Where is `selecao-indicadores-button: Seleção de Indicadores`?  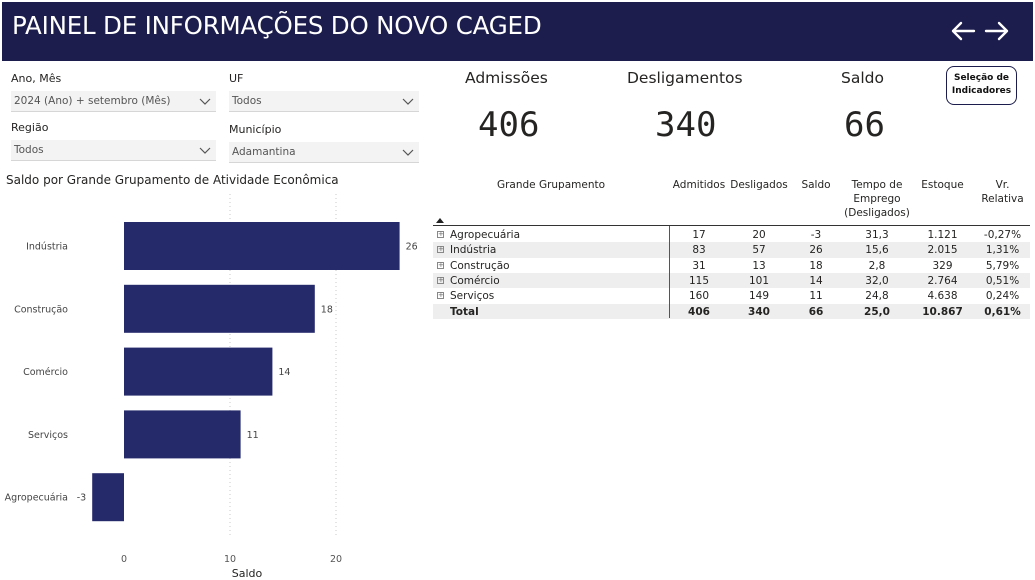
selecao-indicadores-button: Seleção de Indicadores is located at coordinates (981, 85).